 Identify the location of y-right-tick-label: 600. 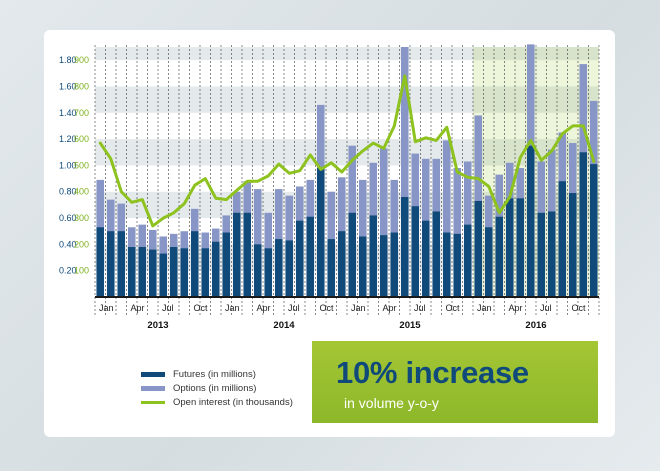
(81, 139).